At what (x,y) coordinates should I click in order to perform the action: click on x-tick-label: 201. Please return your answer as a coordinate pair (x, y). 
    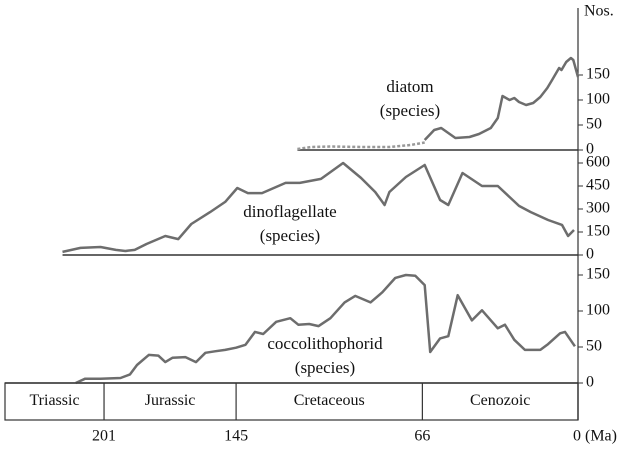
    Looking at the image, I should click on (104, 436).